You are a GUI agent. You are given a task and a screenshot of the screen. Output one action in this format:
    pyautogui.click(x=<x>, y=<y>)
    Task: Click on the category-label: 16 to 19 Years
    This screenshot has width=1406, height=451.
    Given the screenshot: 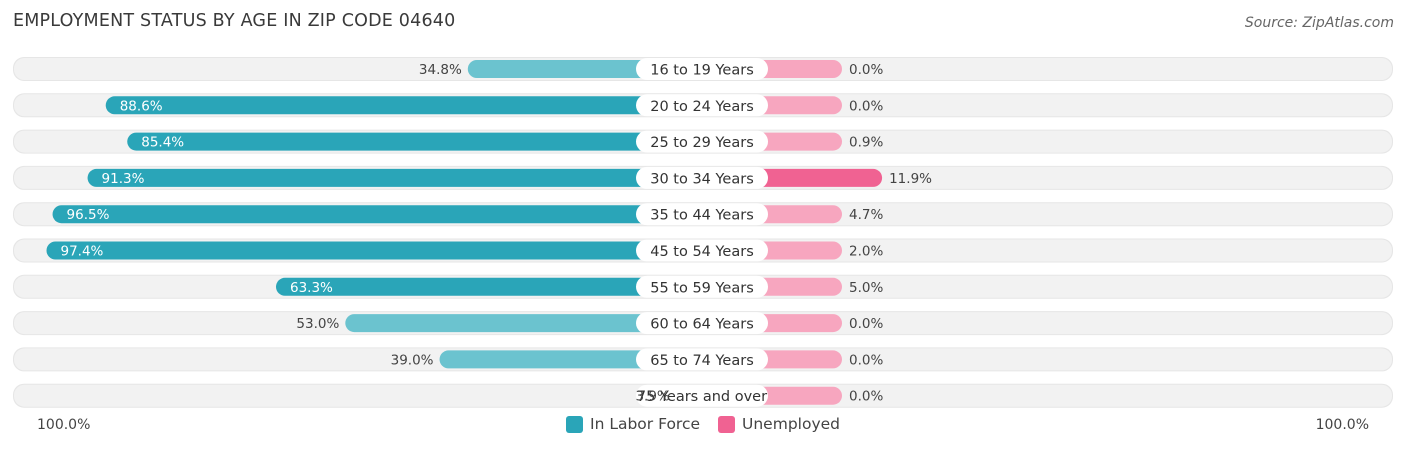 What is the action you would take?
    pyautogui.click(x=702, y=71)
    